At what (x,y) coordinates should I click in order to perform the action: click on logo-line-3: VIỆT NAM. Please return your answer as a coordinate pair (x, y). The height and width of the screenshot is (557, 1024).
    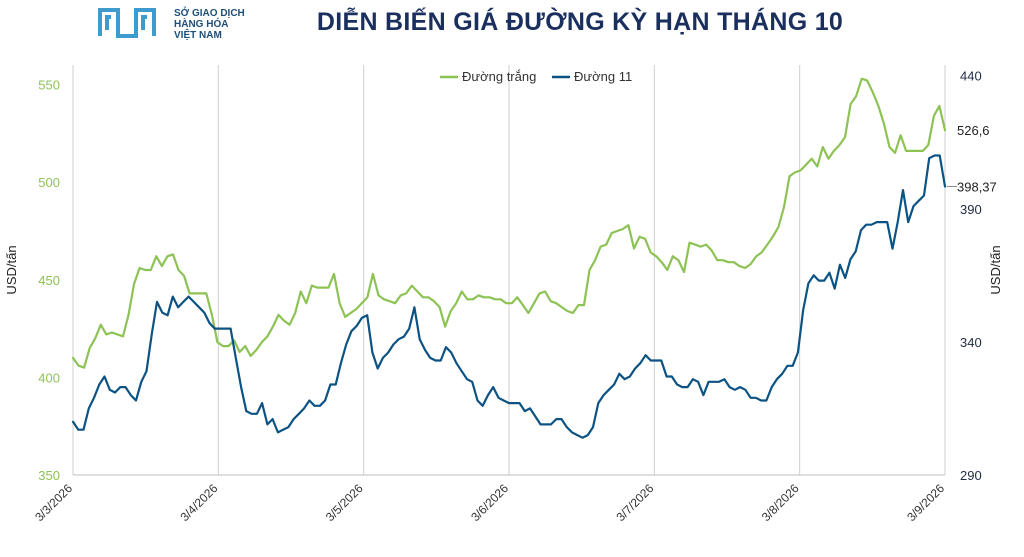
    Looking at the image, I should click on (198, 35).